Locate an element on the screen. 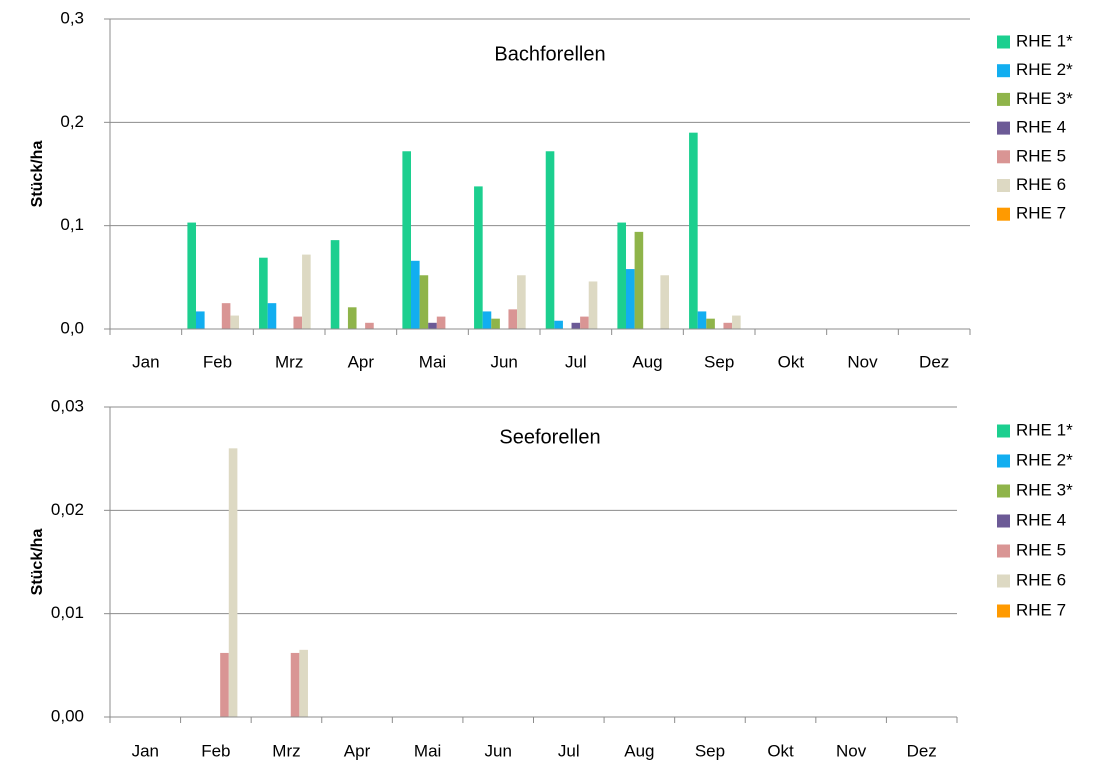 This screenshot has width=1098, height=765. y-tick-label: 0,0 is located at coordinates (72, 327).